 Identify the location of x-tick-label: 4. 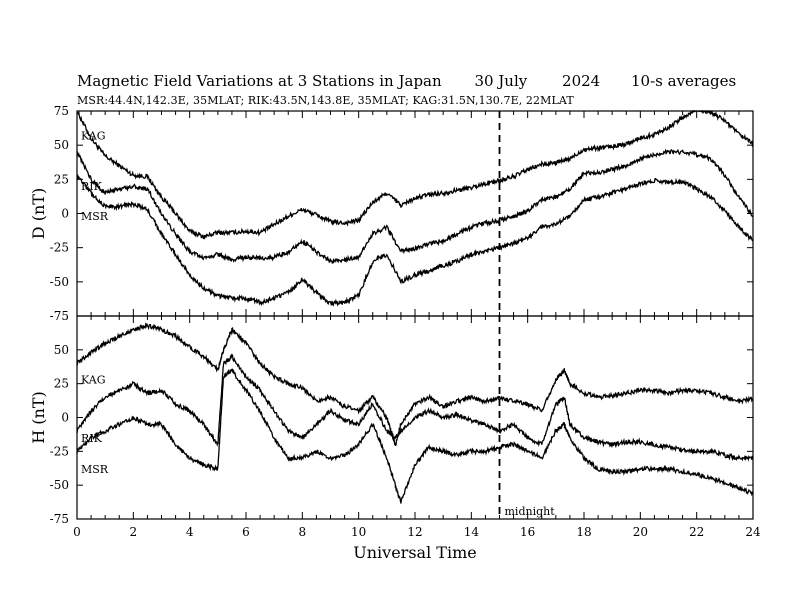
(190, 532).